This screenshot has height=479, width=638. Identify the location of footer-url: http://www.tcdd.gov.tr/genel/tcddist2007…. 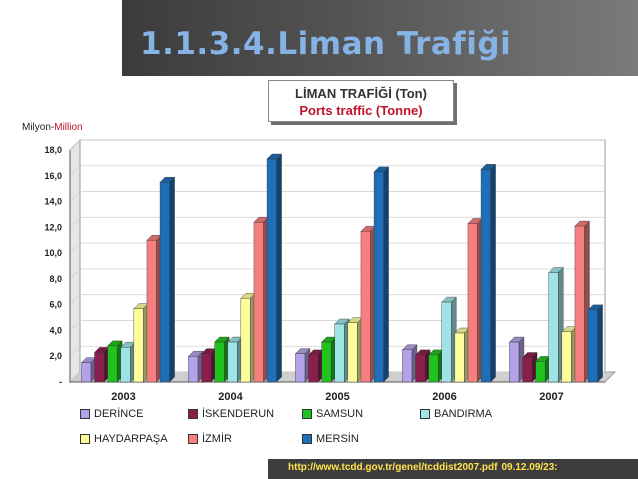
(393, 467).